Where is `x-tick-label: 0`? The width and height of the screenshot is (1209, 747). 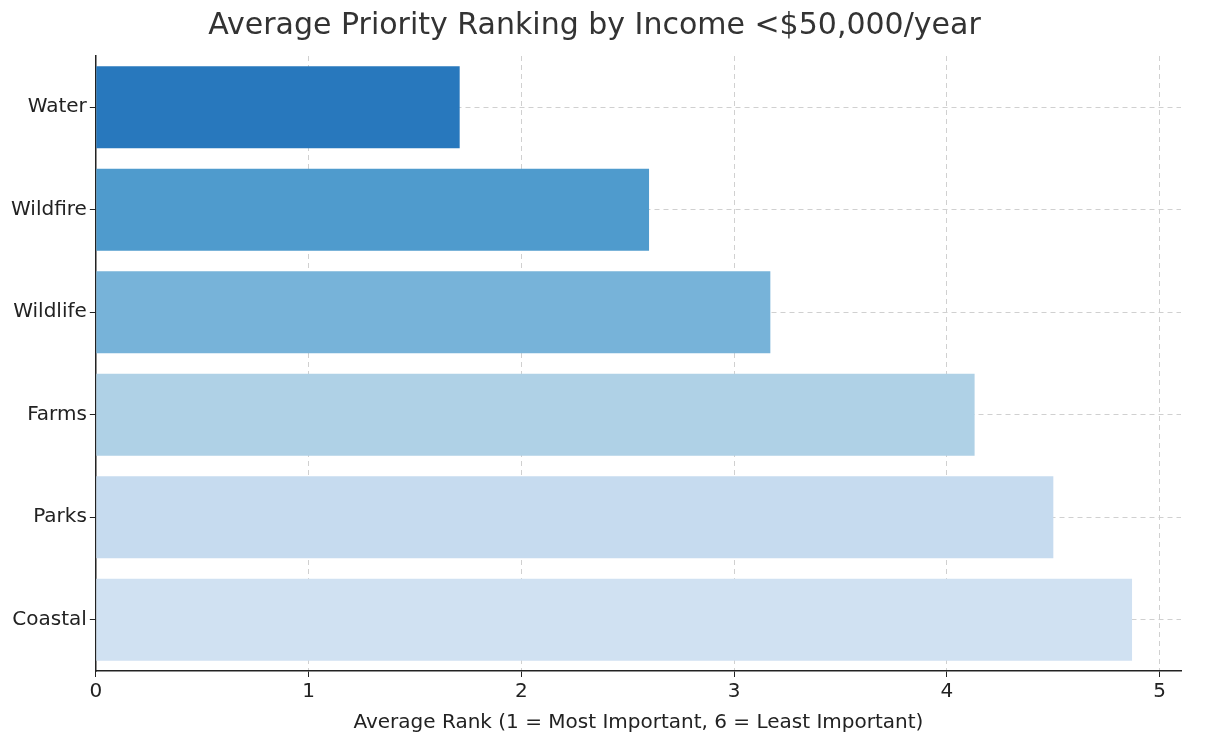
x-tick-label: 0 is located at coordinates (96, 690).